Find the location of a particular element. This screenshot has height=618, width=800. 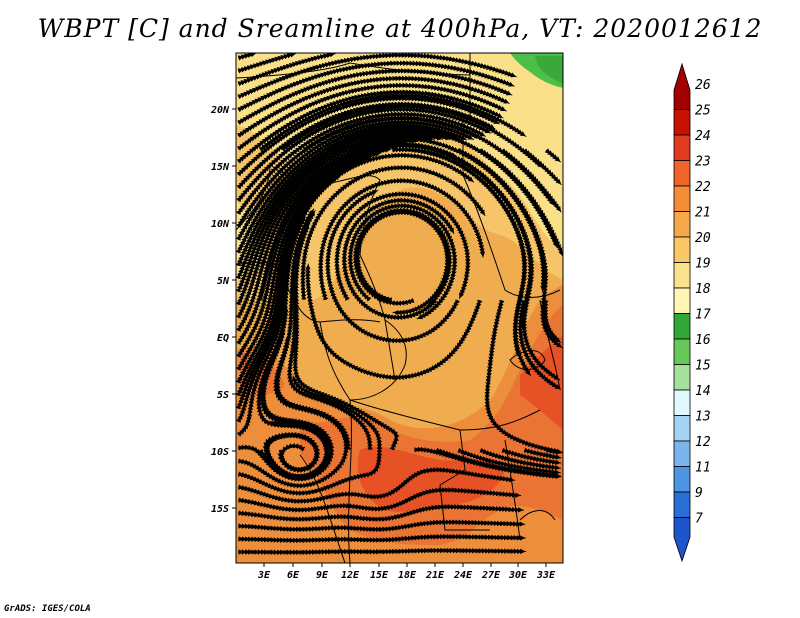

colorbar-label: 7 is located at coordinates (699, 519).